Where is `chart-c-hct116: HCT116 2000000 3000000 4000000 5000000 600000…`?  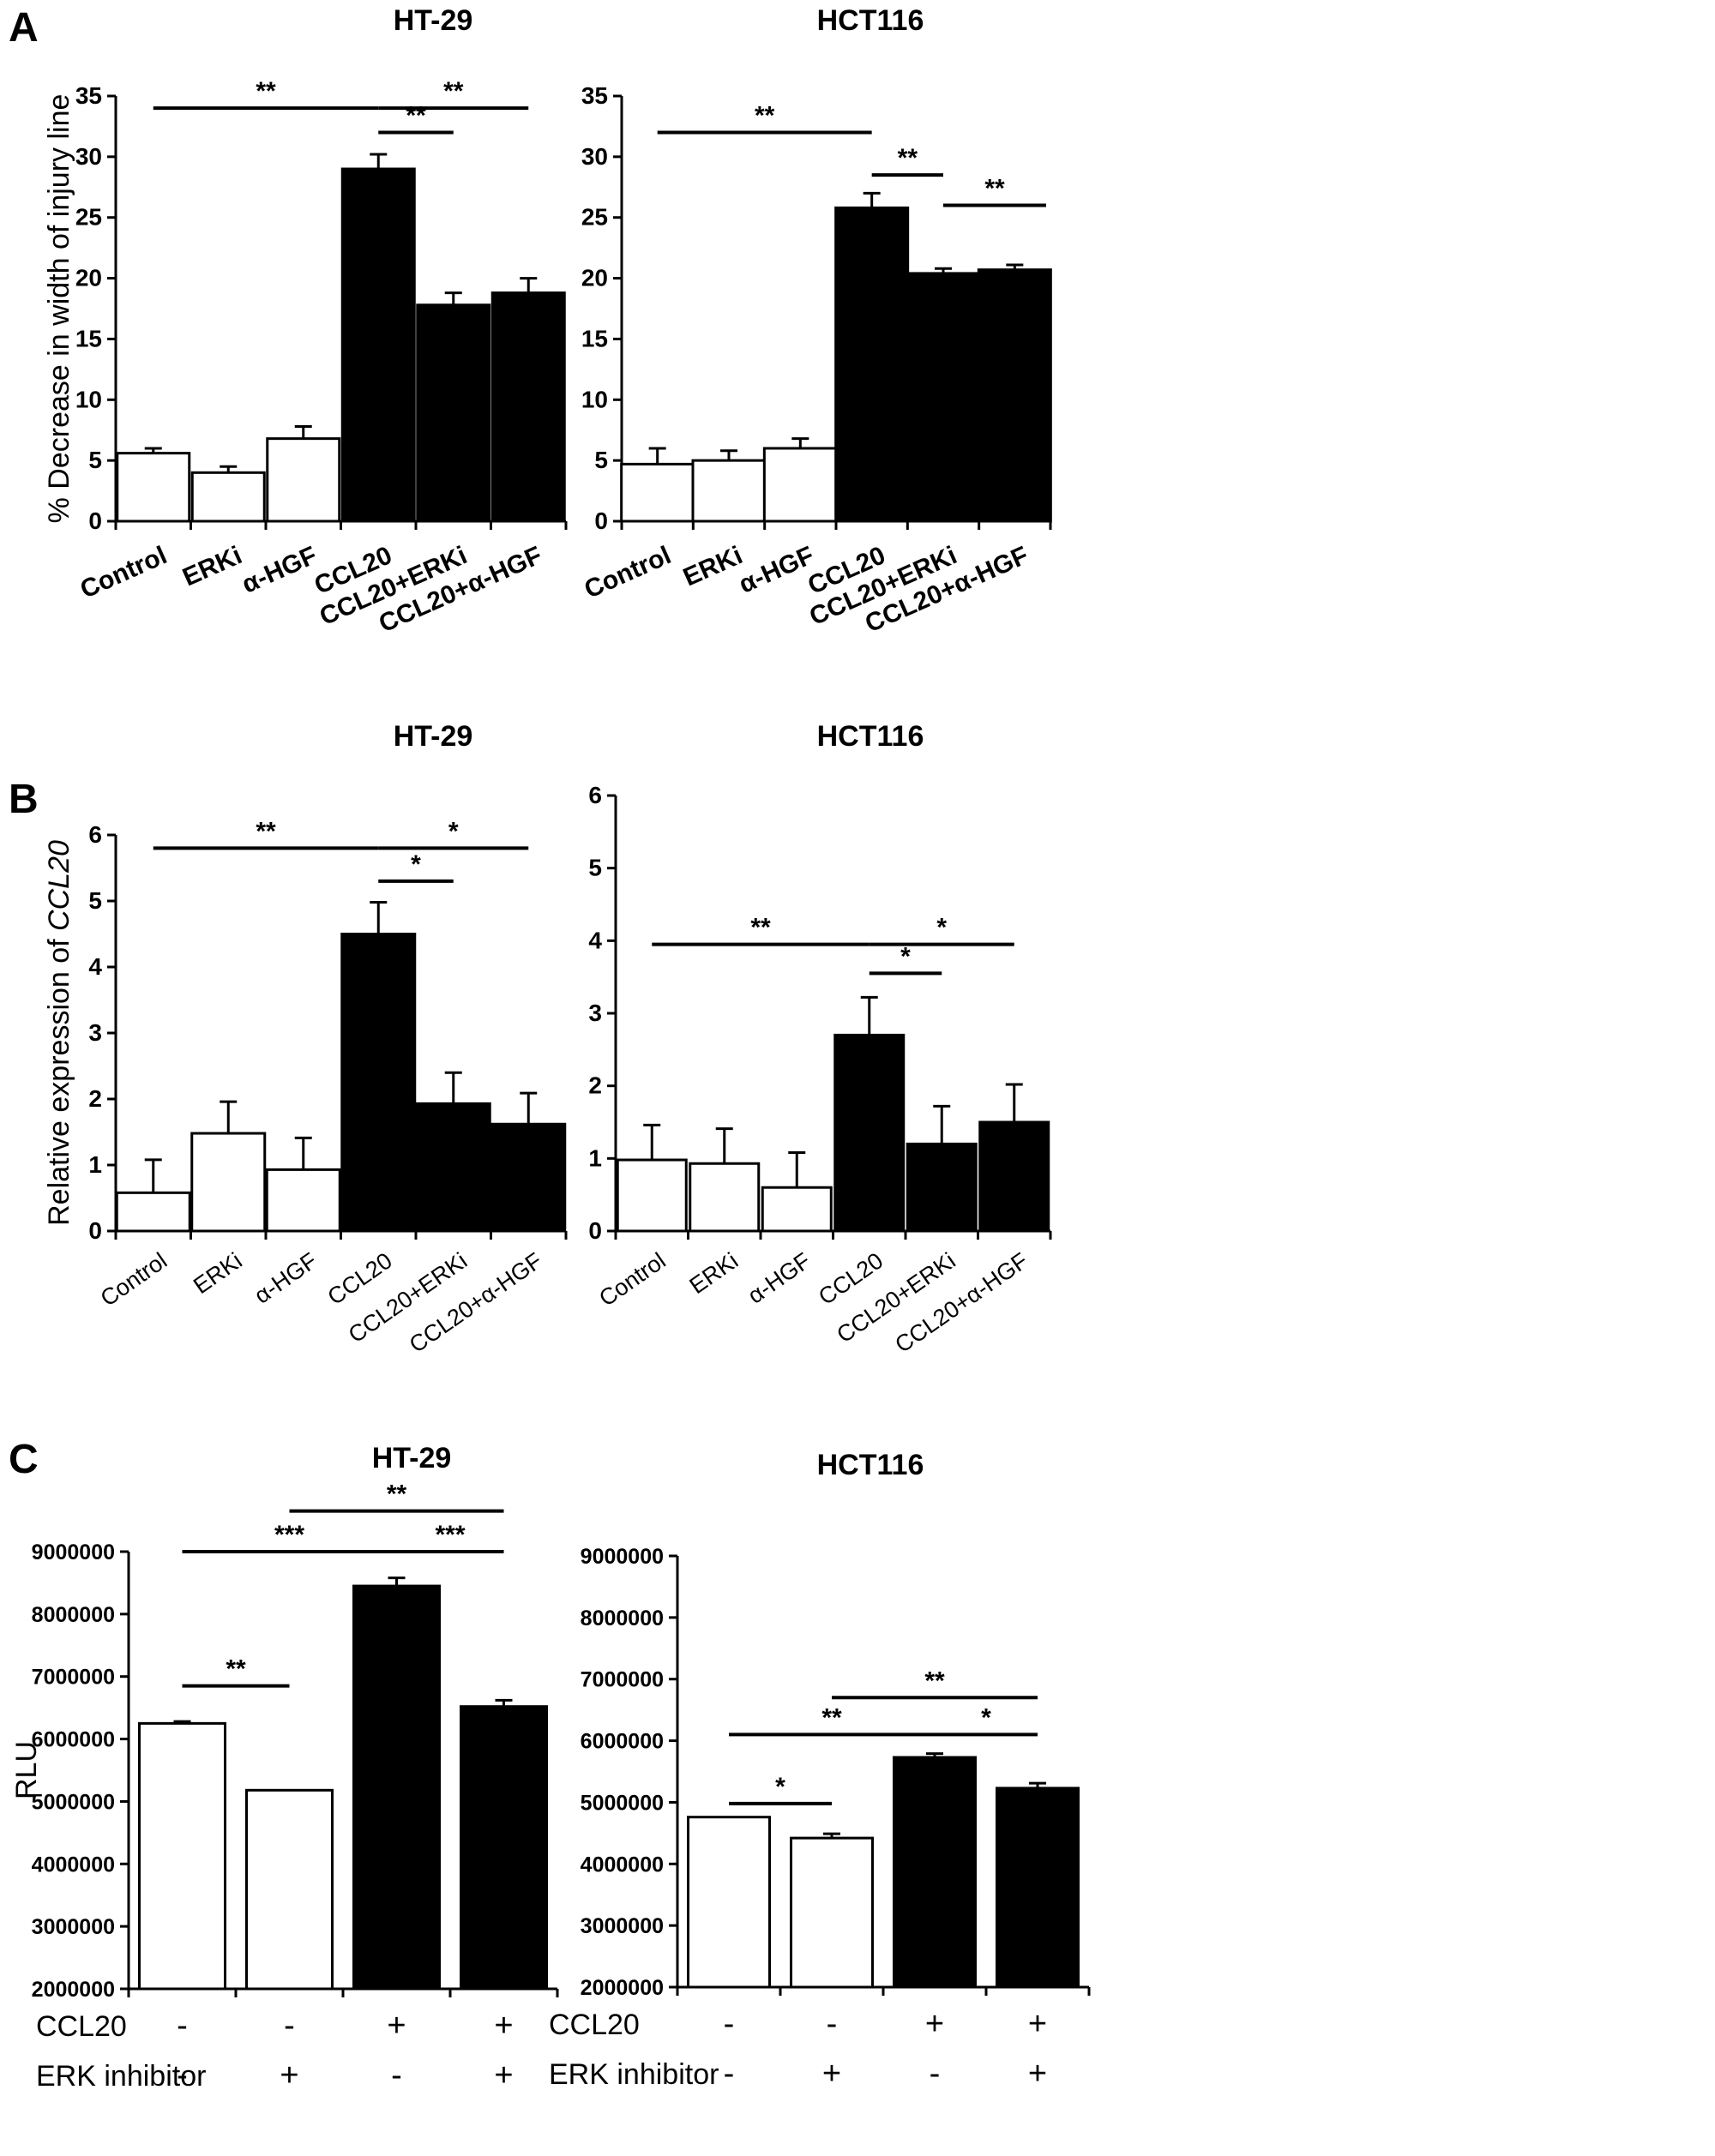 chart-c-hct116: HCT116 2000000 3000000 4000000 5000000 600000… is located at coordinates (820, 1770).